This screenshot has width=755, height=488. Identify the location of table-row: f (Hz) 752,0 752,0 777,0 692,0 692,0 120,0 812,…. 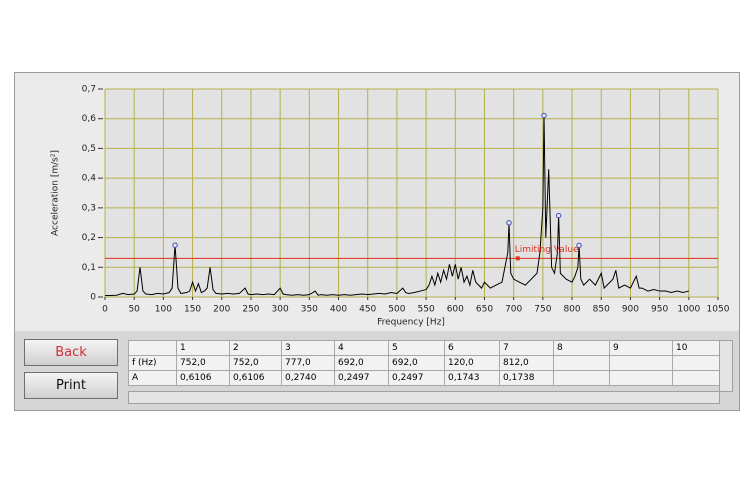
(428, 363).